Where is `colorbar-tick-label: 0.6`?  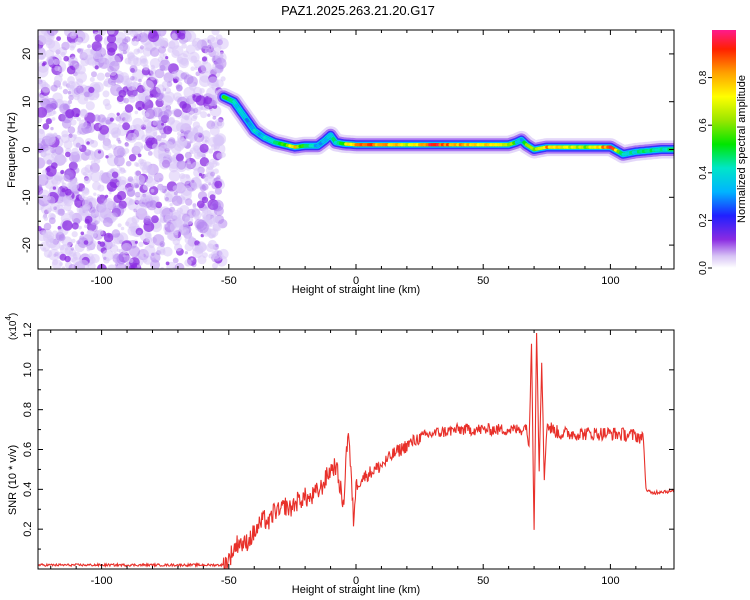 colorbar-tick-label: 0.6 is located at coordinates (703, 125).